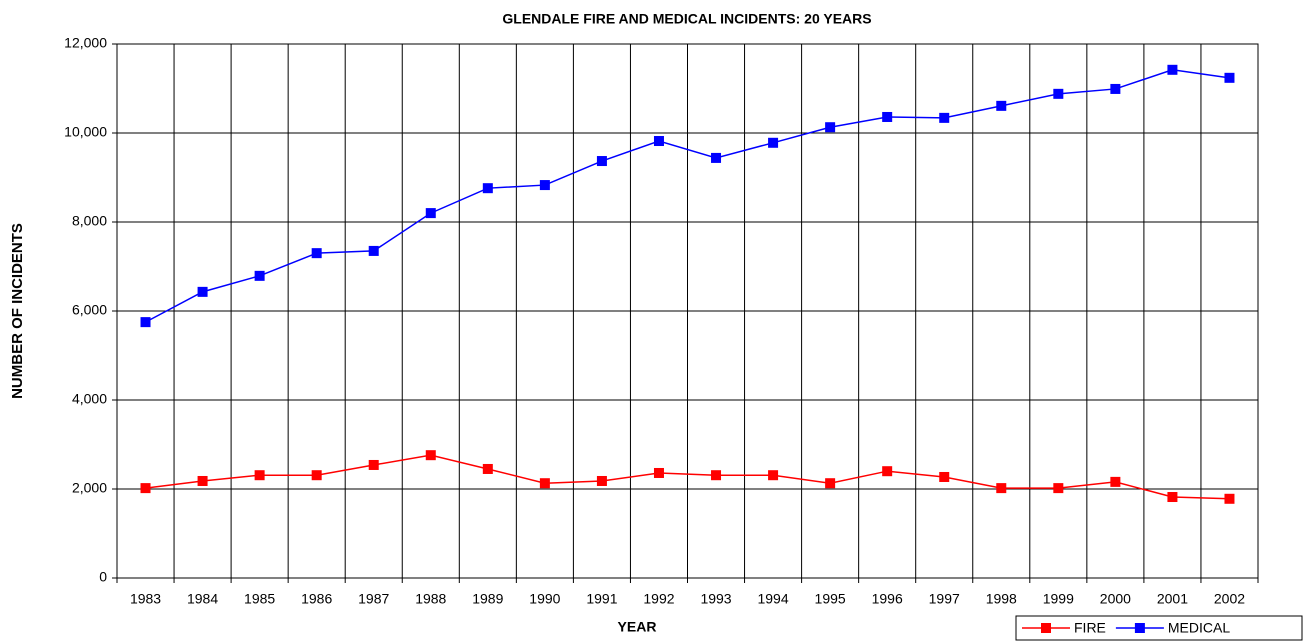 This screenshot has height=642, width=1305. What do you see at coordinates (1172, 599) in the screenshot?
I see `x-tick-label: 2001` at bounding box center [1172, 599].